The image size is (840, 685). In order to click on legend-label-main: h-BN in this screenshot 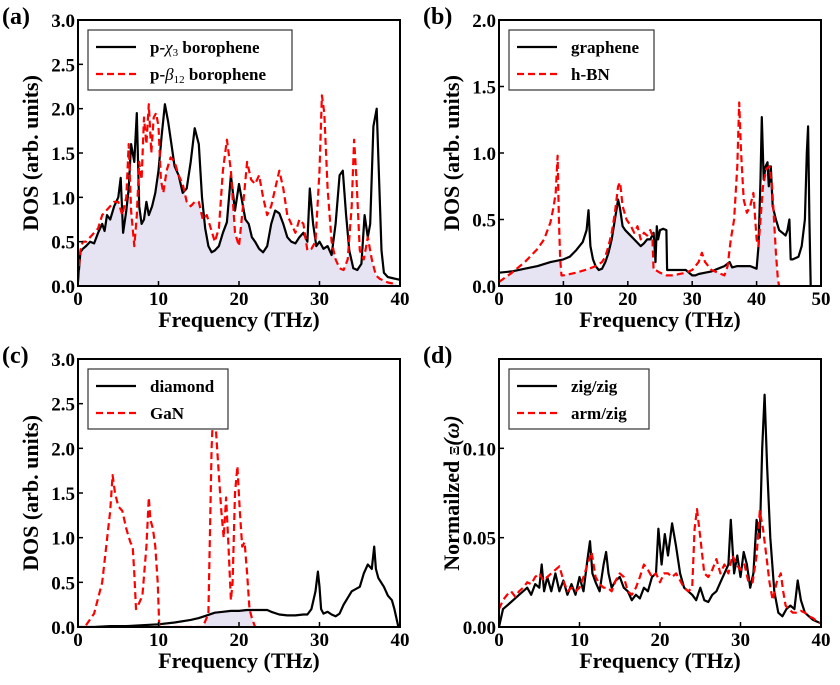, I will do `click(590, 74)`.